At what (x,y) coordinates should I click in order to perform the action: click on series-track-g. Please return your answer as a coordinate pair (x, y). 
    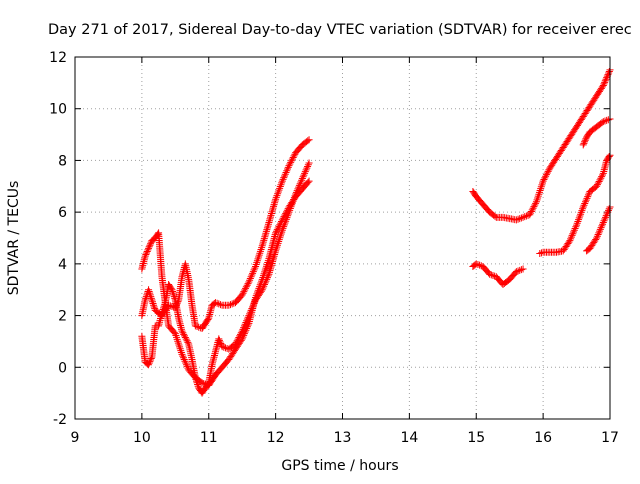
    Looking at the image, I should click on (596, 132).